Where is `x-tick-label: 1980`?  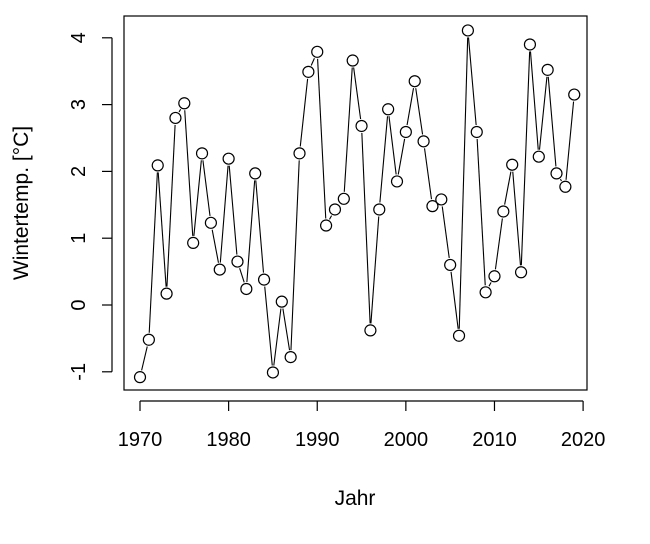 x-tick-label: 1980 is located at coordinates (228, 440).